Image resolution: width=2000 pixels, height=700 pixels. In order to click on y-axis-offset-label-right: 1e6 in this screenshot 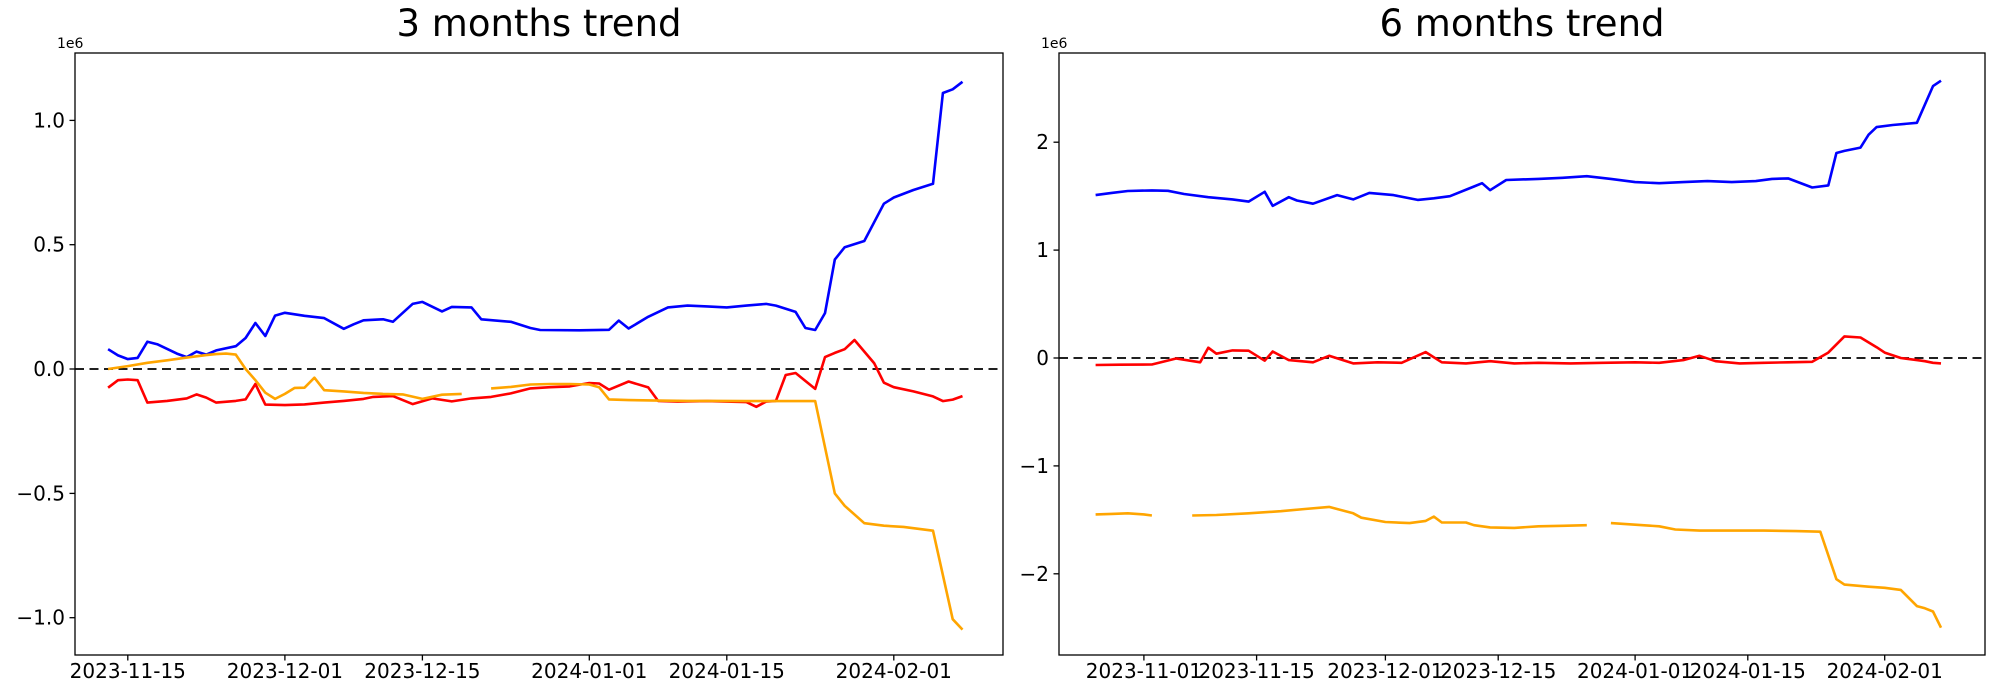, I will do `click(1054, 44)`.